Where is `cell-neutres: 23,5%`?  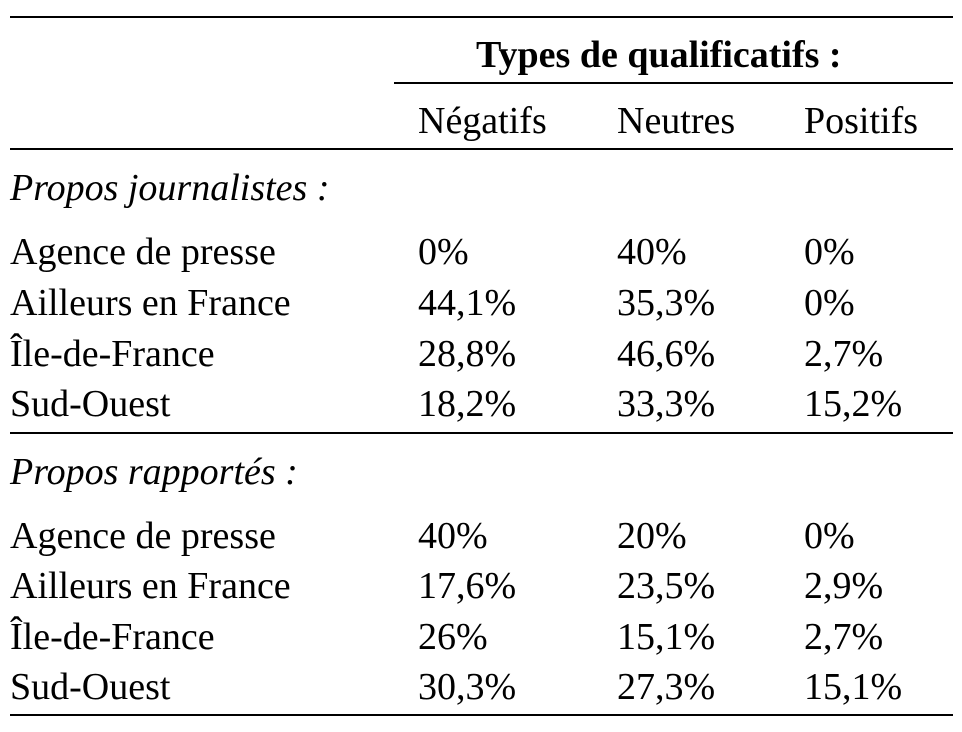
cell-neutres: 23,5% is located at coordinates (666, 586).